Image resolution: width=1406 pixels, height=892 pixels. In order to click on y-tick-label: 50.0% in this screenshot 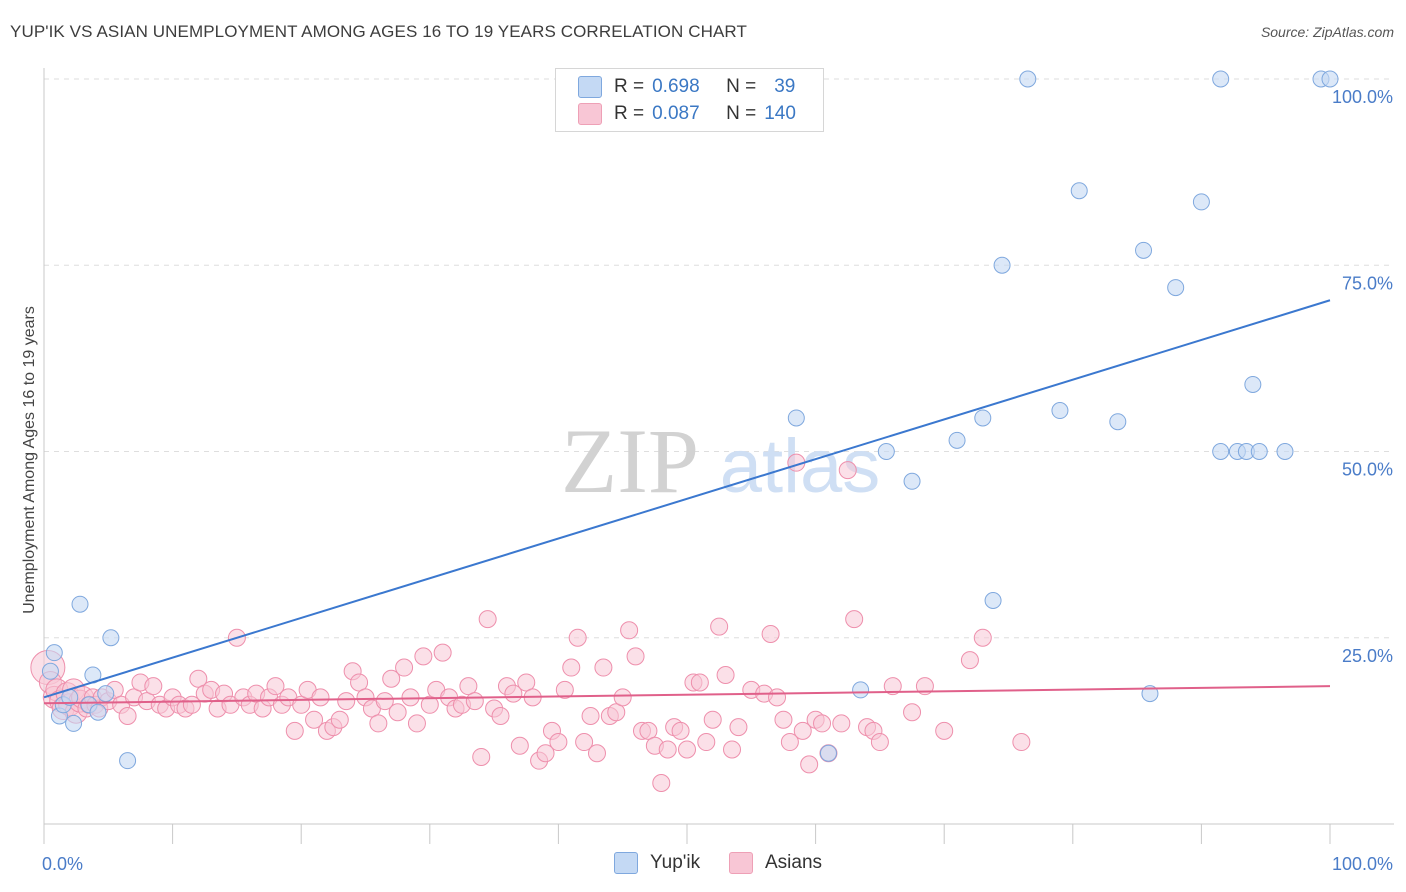, I will do `click(1367, 470)`.